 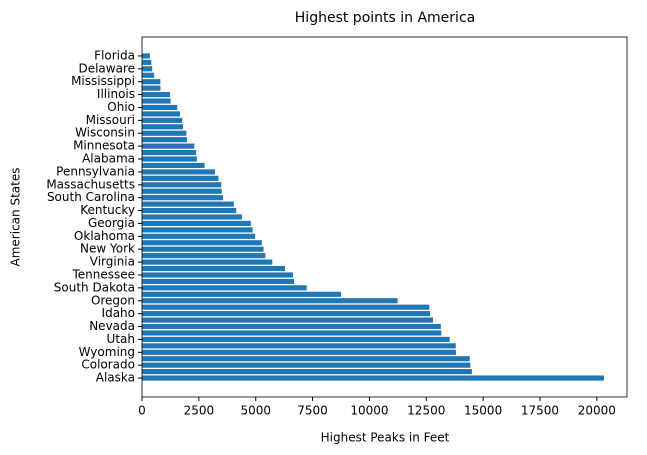 What do you see at coordinates (103, 274) in the screenshot?
I see `y-tick-label: Tennessee` at bounding box center [103, 274].